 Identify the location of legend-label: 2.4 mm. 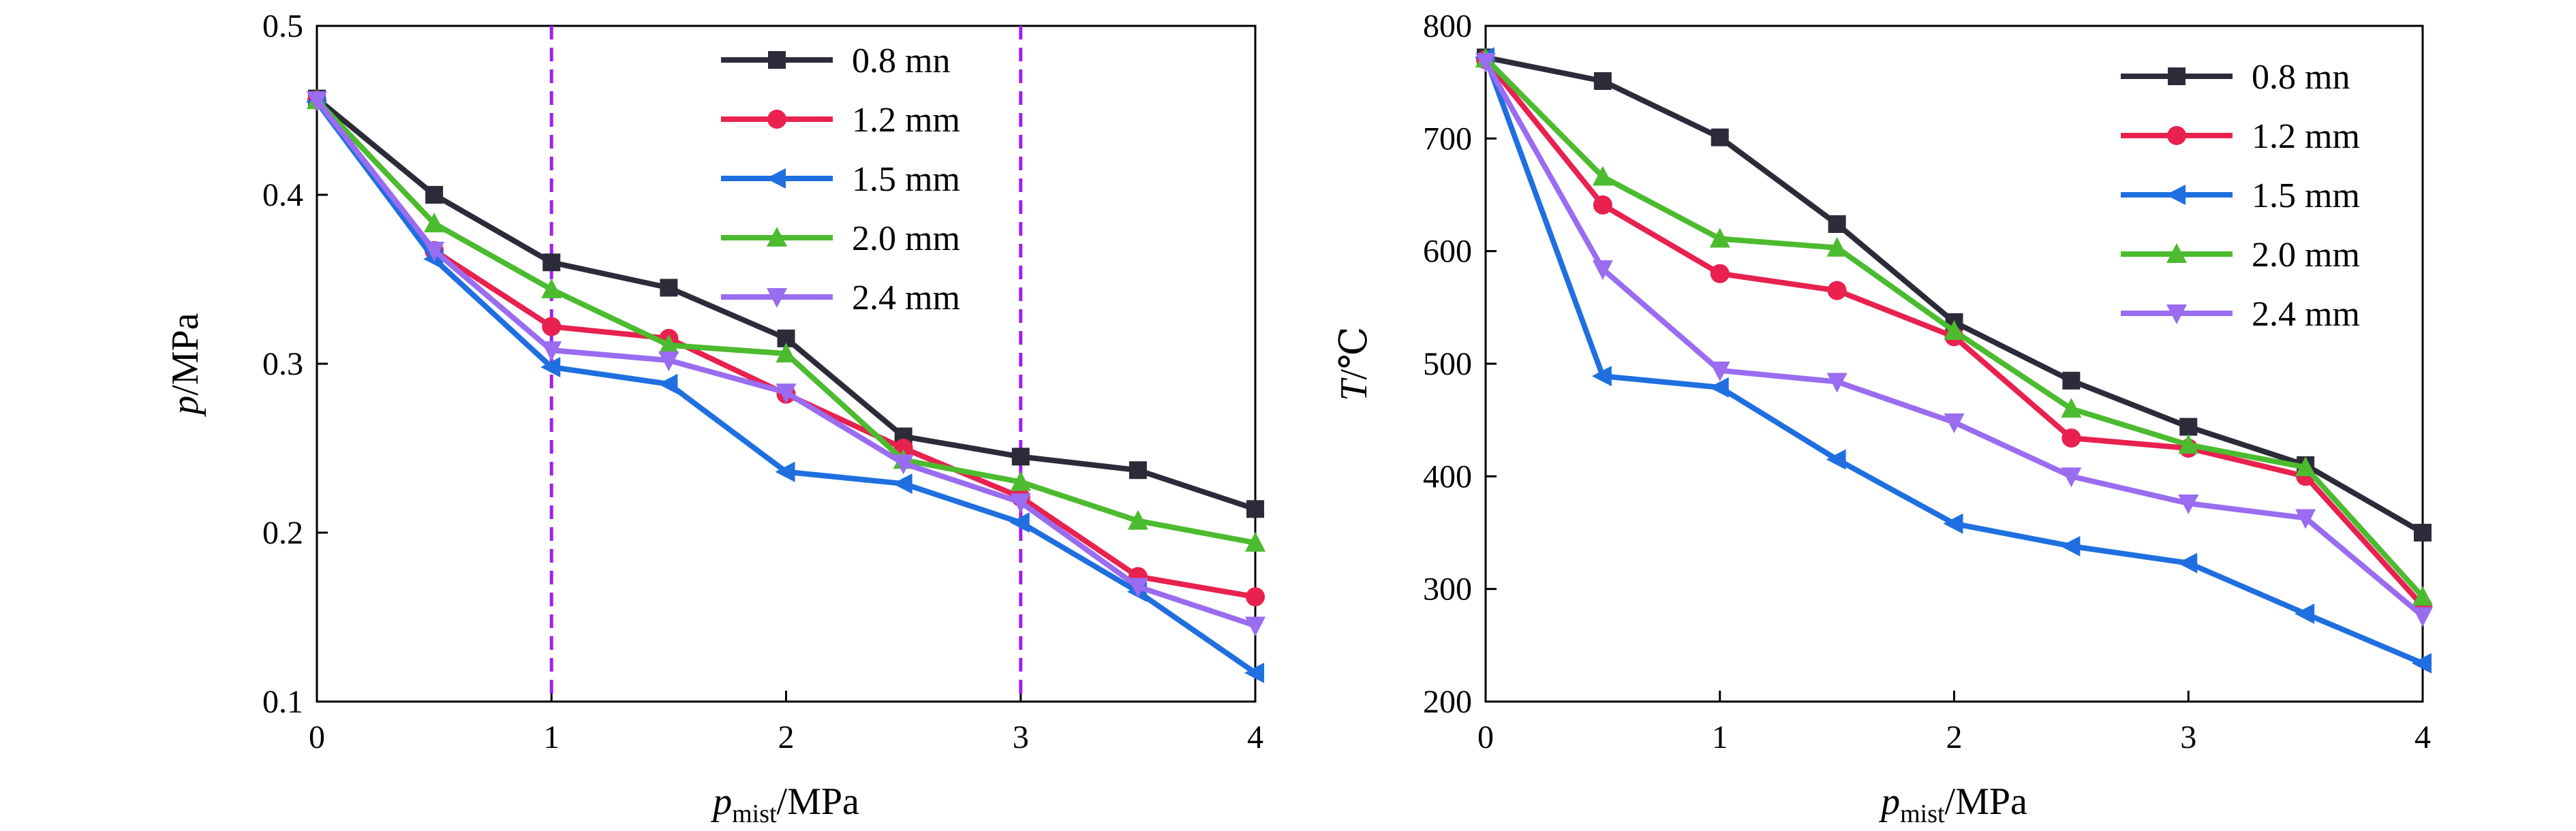
(2306, 314).